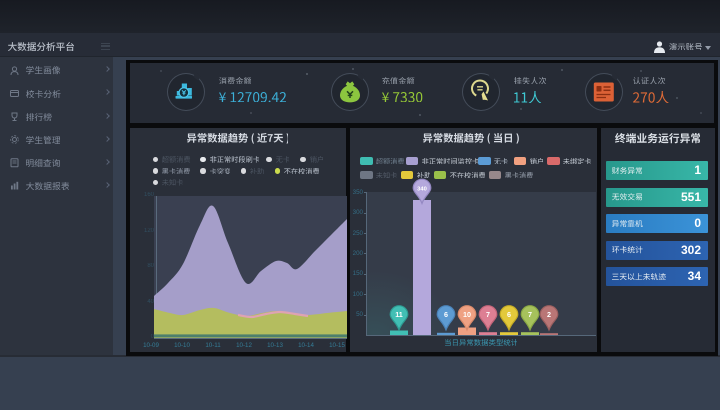  I want to click on svg-text: 10, so click(467, 314).